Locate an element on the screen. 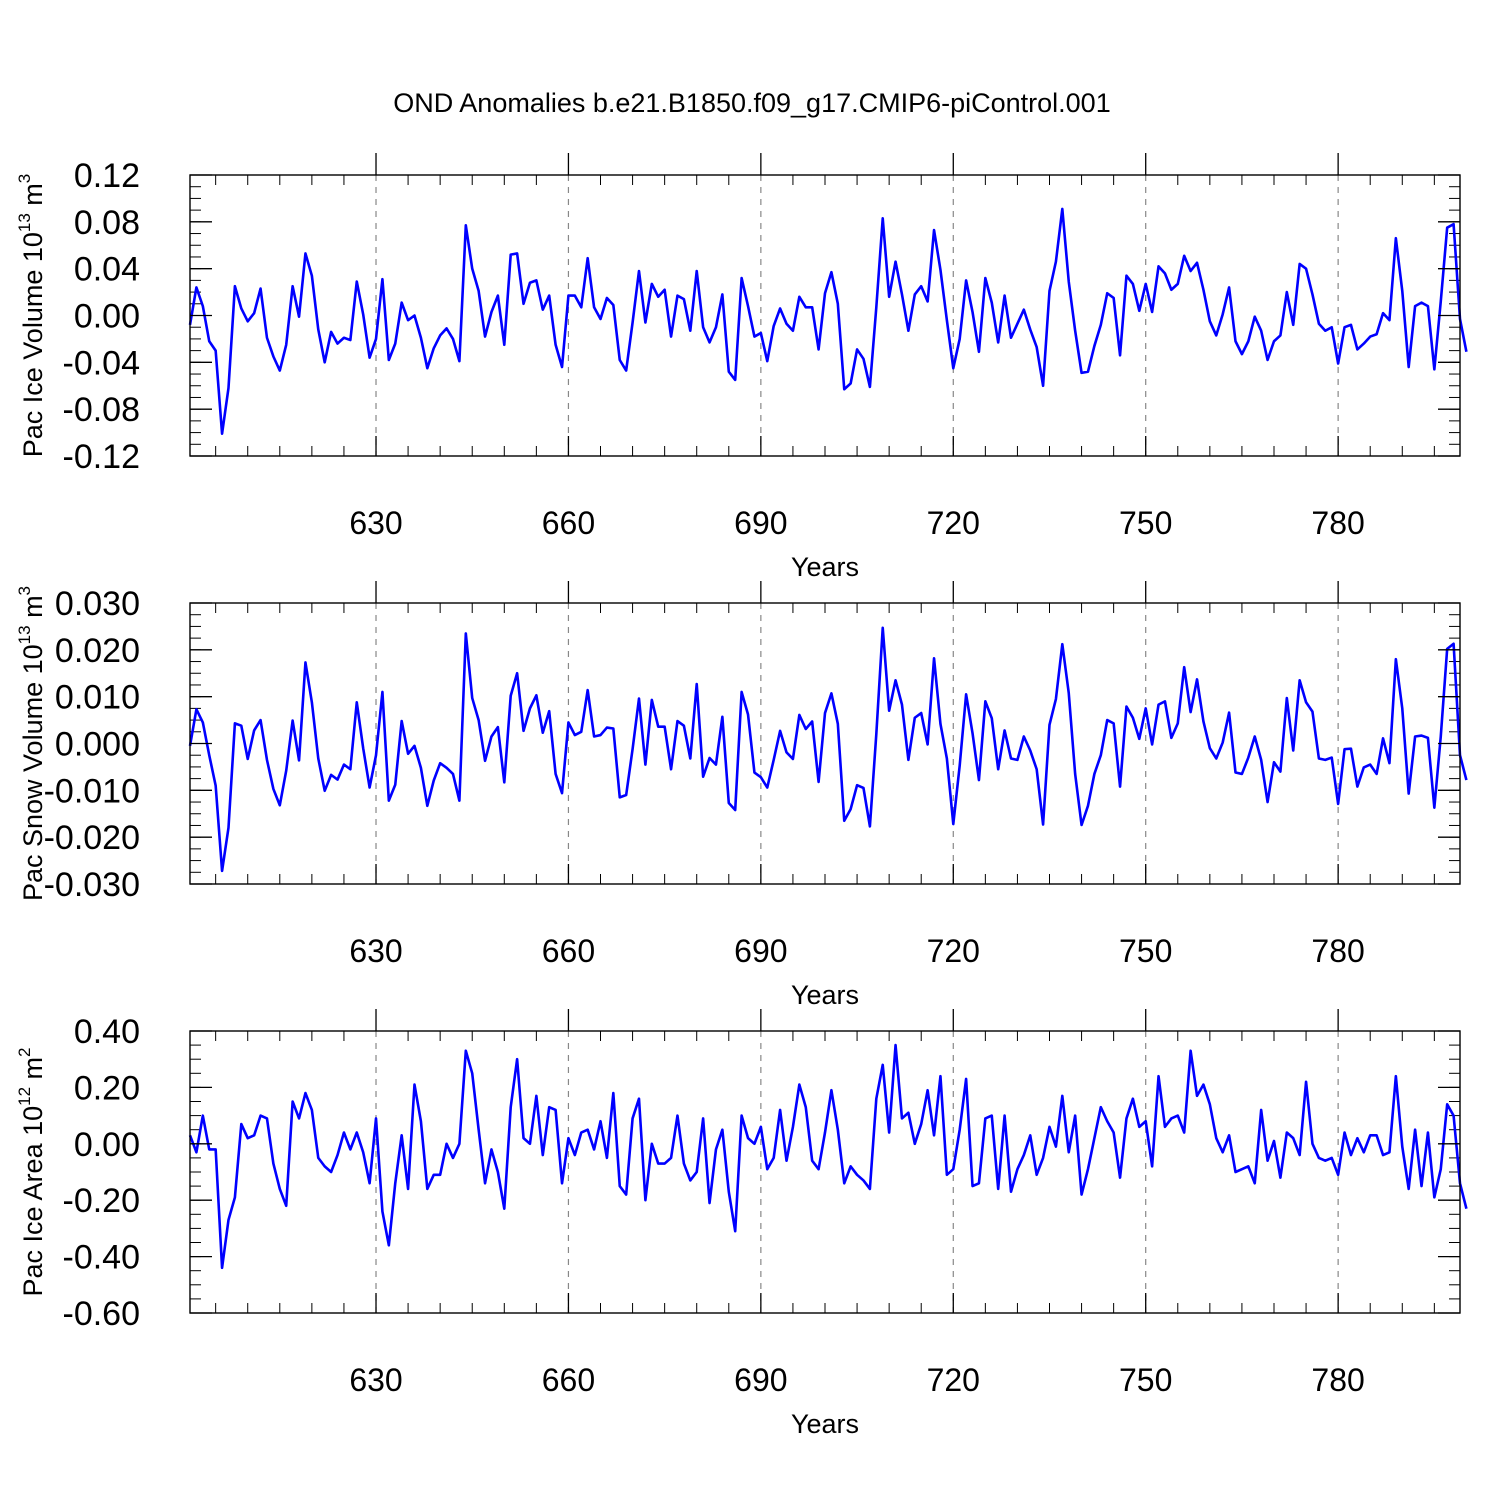 This screenshot has width=1500, height=1500. y-tick-label: 0.010 is located at coordinates (97, 698).